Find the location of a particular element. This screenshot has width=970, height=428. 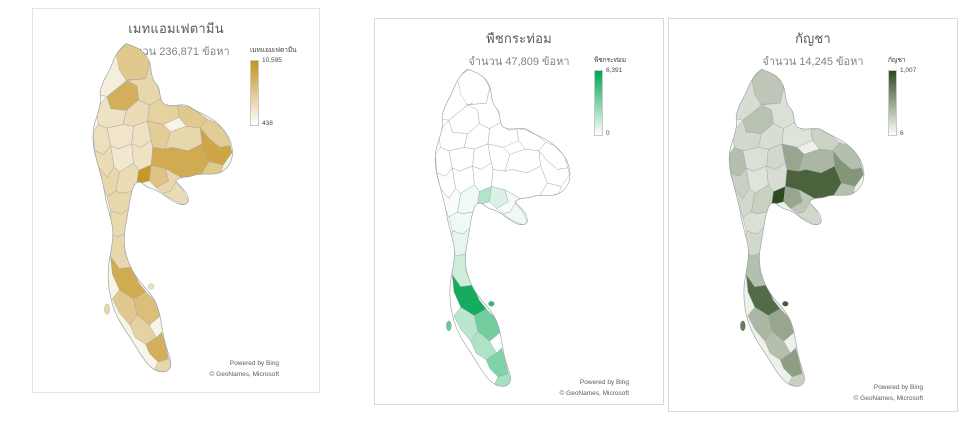

legend-min-label: 0 is located at coordinates (608, 133).